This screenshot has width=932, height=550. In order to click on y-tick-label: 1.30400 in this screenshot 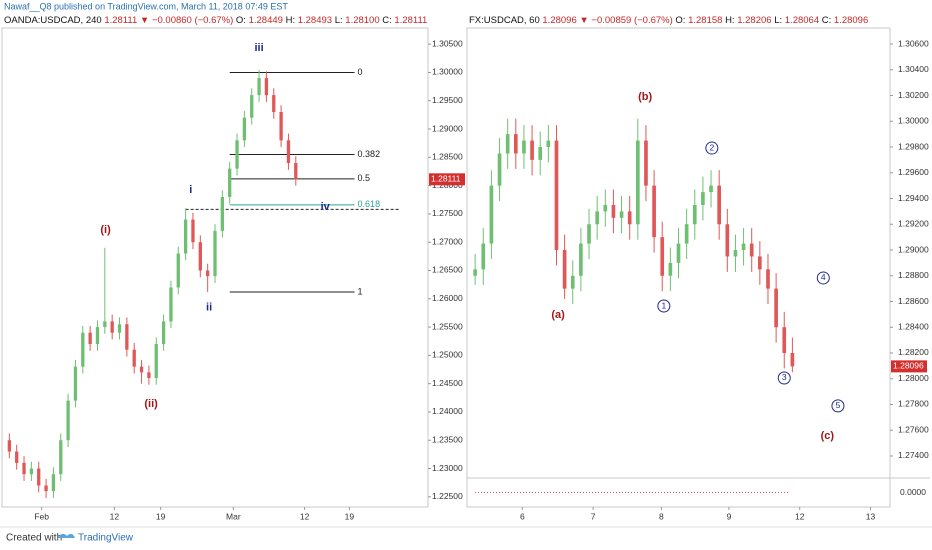, I will do `click(913, 69)`.